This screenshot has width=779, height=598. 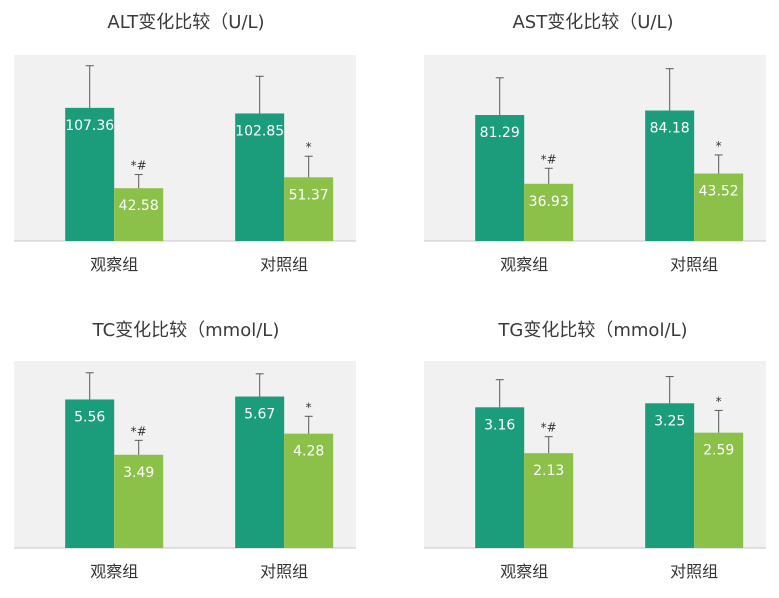 I want to click on data-label: 81.29, so click(x=500, y=133).